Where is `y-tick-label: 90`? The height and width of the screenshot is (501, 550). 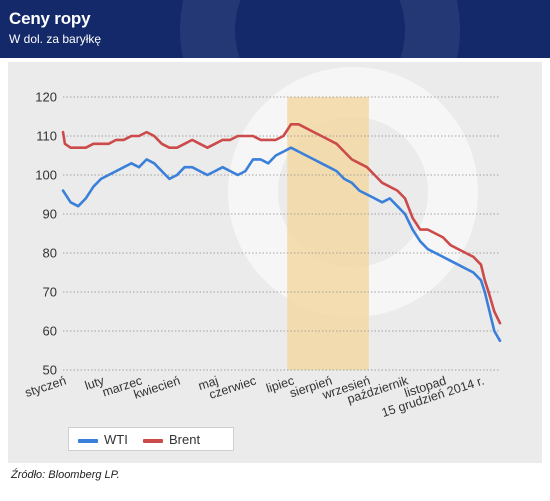
y-tick-label: 90 is located at coordinates (50, 214).